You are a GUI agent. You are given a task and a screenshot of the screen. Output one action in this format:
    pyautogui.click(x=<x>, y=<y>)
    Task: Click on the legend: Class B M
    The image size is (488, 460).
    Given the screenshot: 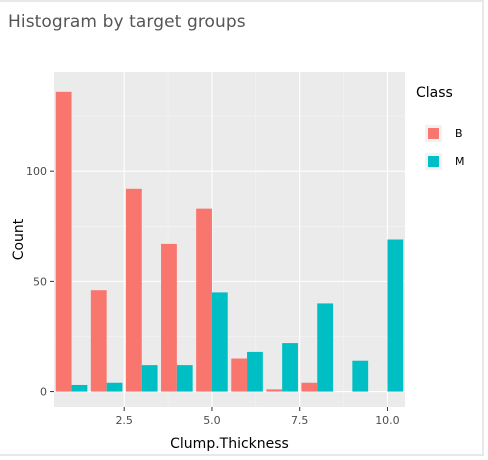 What is the action you would take?
    pyautogui.click(x=440, y=127)
    